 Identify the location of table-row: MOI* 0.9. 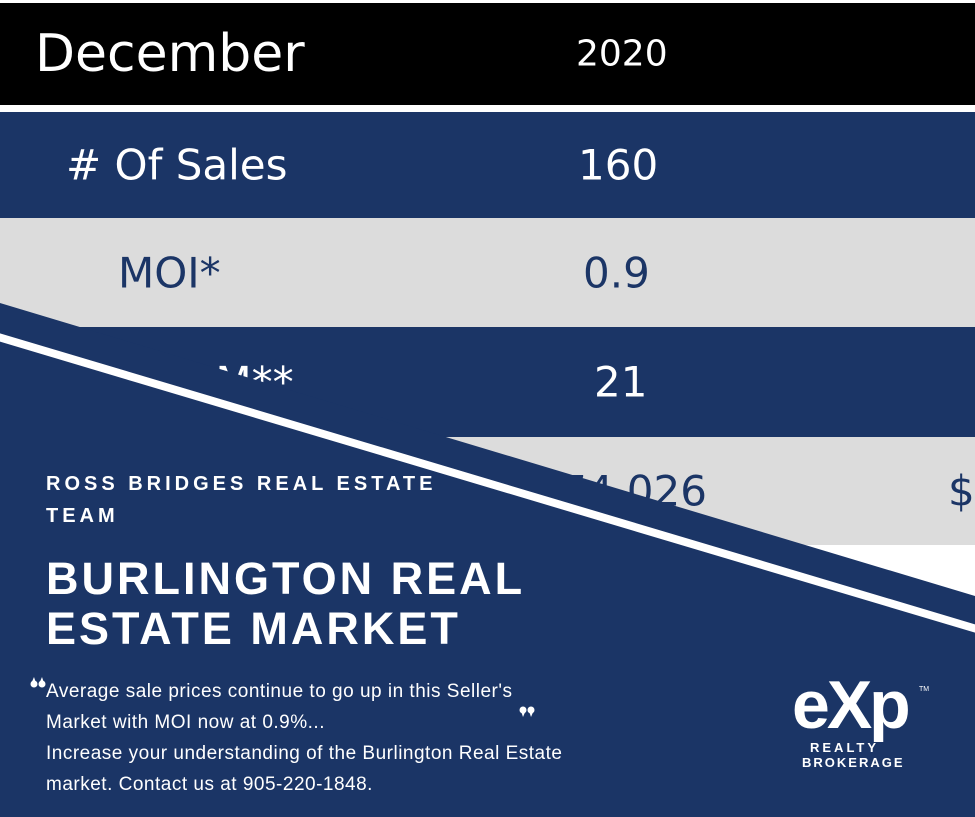
(487, 272).